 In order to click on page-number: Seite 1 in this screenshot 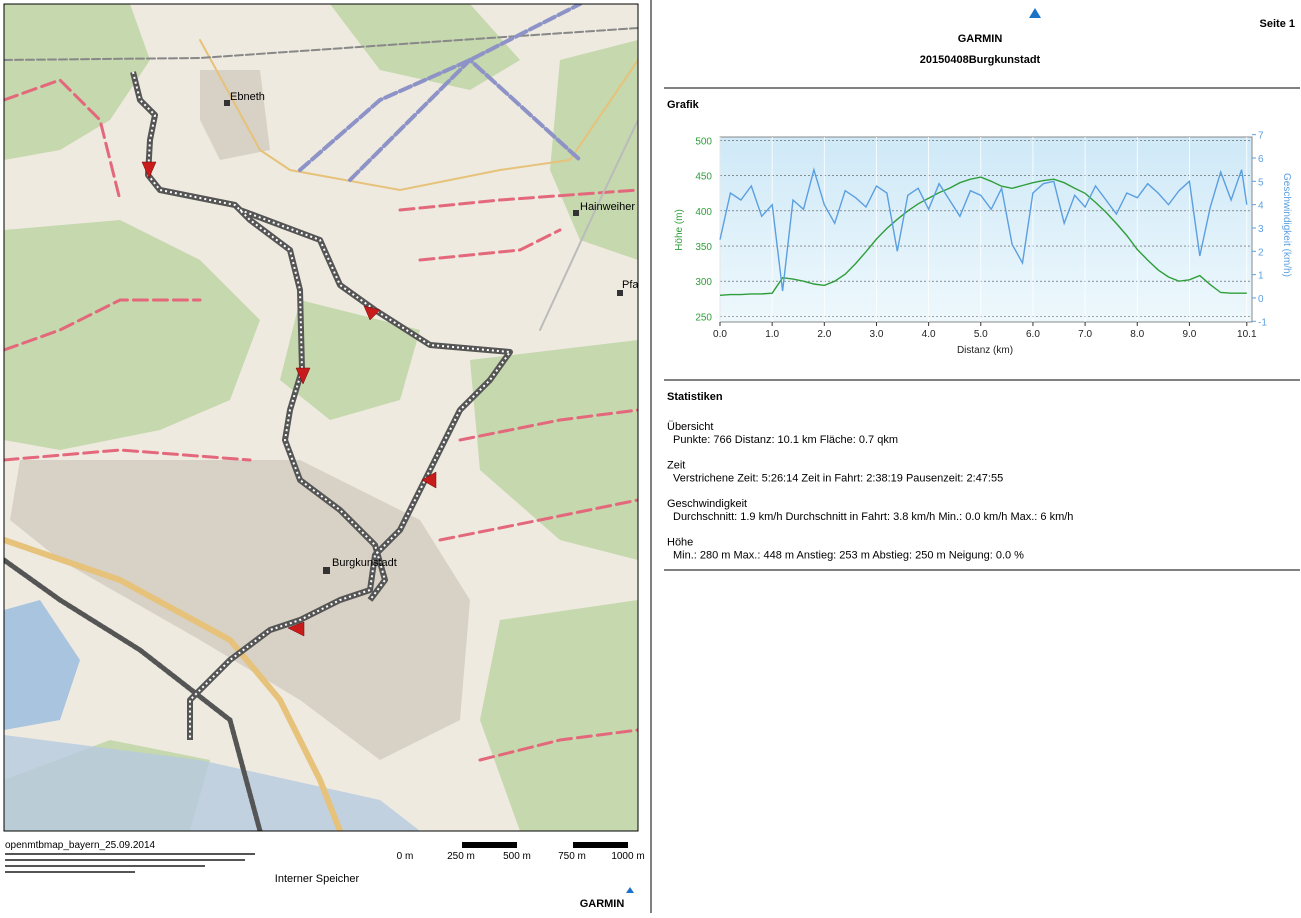, I will do `click(1277, 24)`.